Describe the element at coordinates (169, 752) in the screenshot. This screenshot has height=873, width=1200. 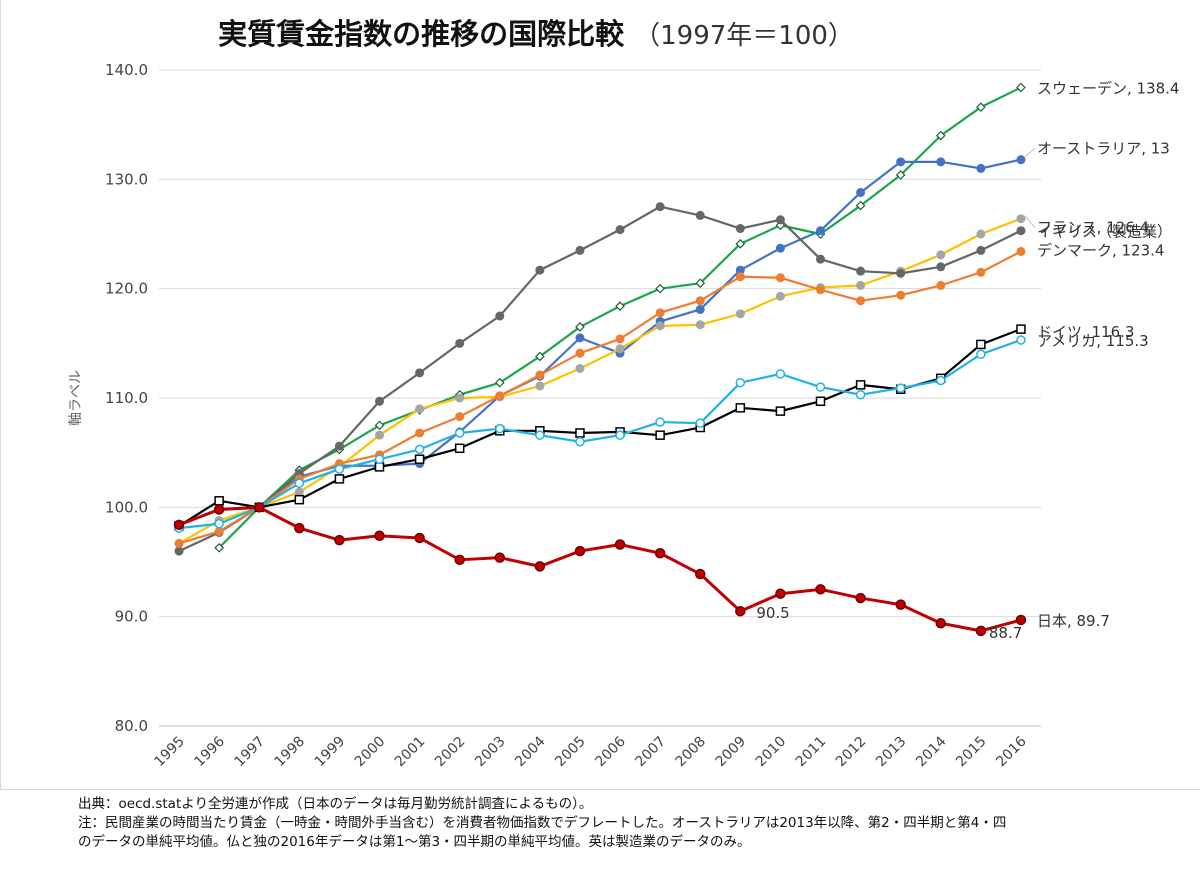
I see `x-tick-label: 1995` at that location.